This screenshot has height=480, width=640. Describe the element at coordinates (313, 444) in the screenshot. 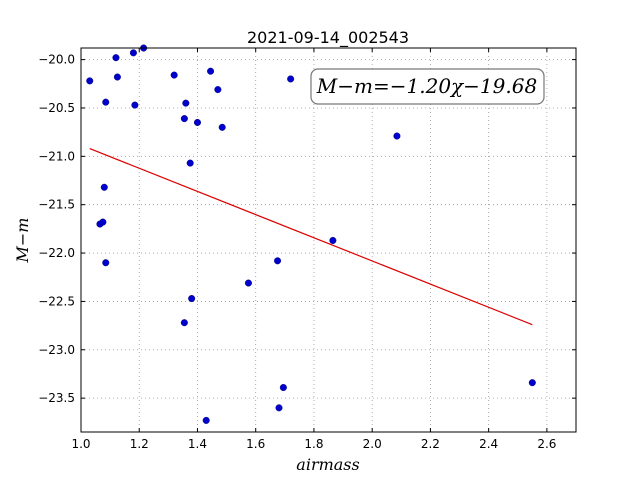

I see `x-tick-label: 1.8` at that location.